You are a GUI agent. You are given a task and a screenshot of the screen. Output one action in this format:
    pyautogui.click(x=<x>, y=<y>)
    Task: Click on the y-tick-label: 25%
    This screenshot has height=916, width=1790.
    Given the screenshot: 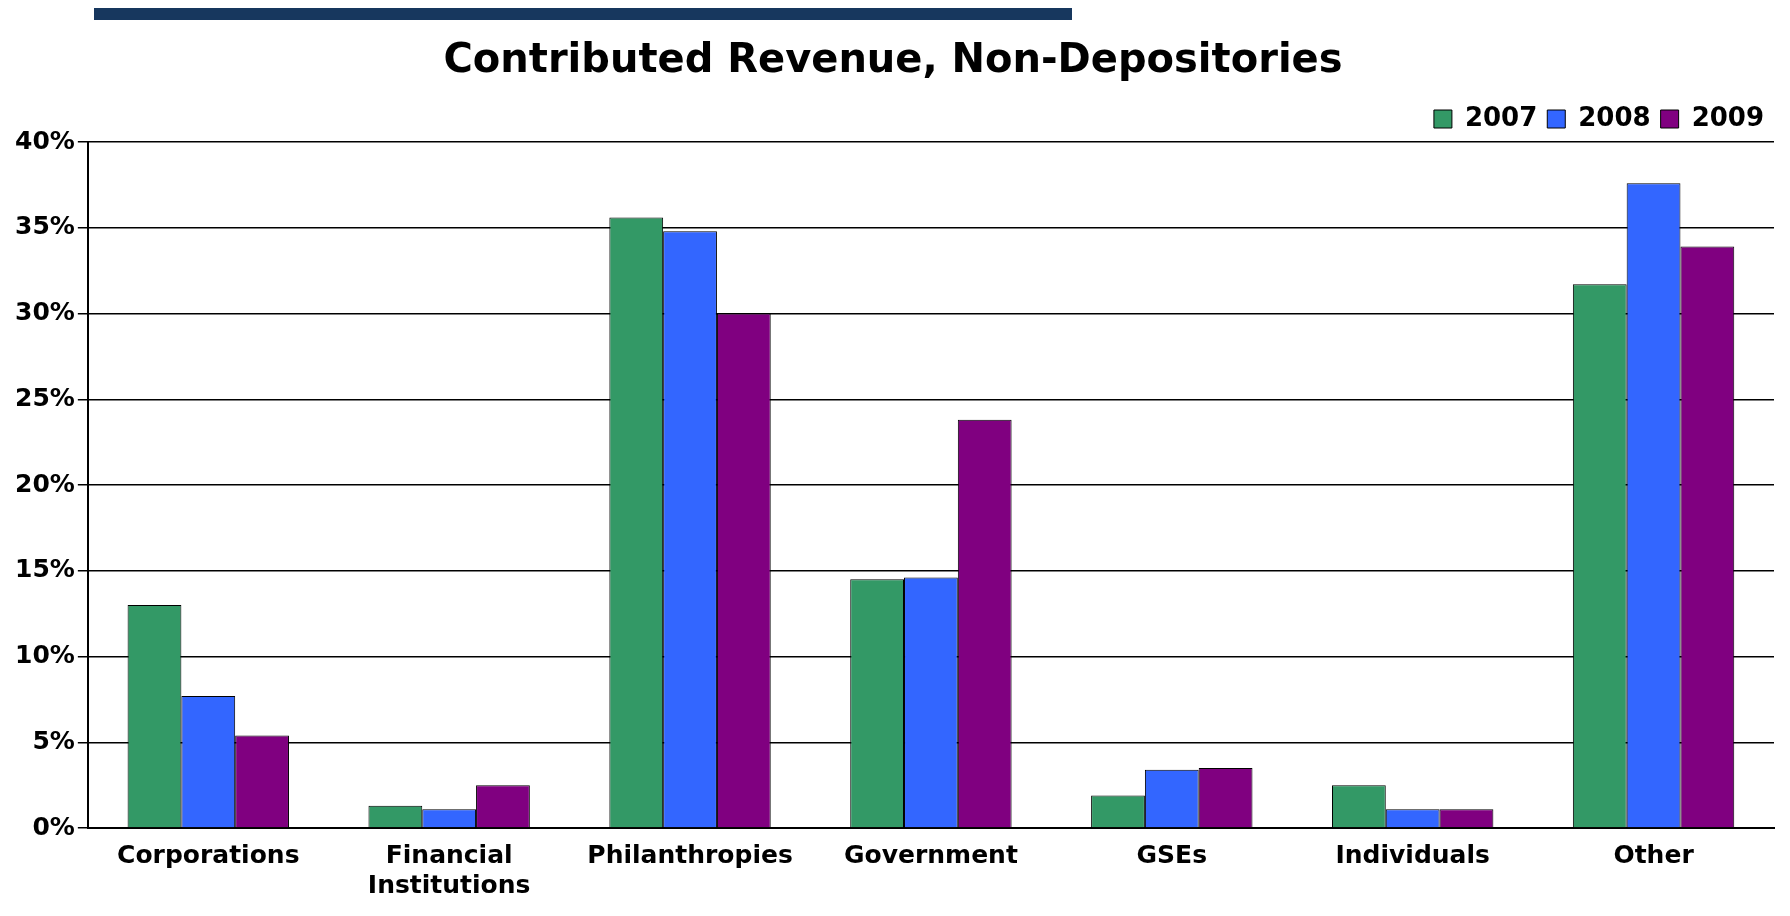 What is the action you would take?
    pyautogui.click(x=45, y=397)
    